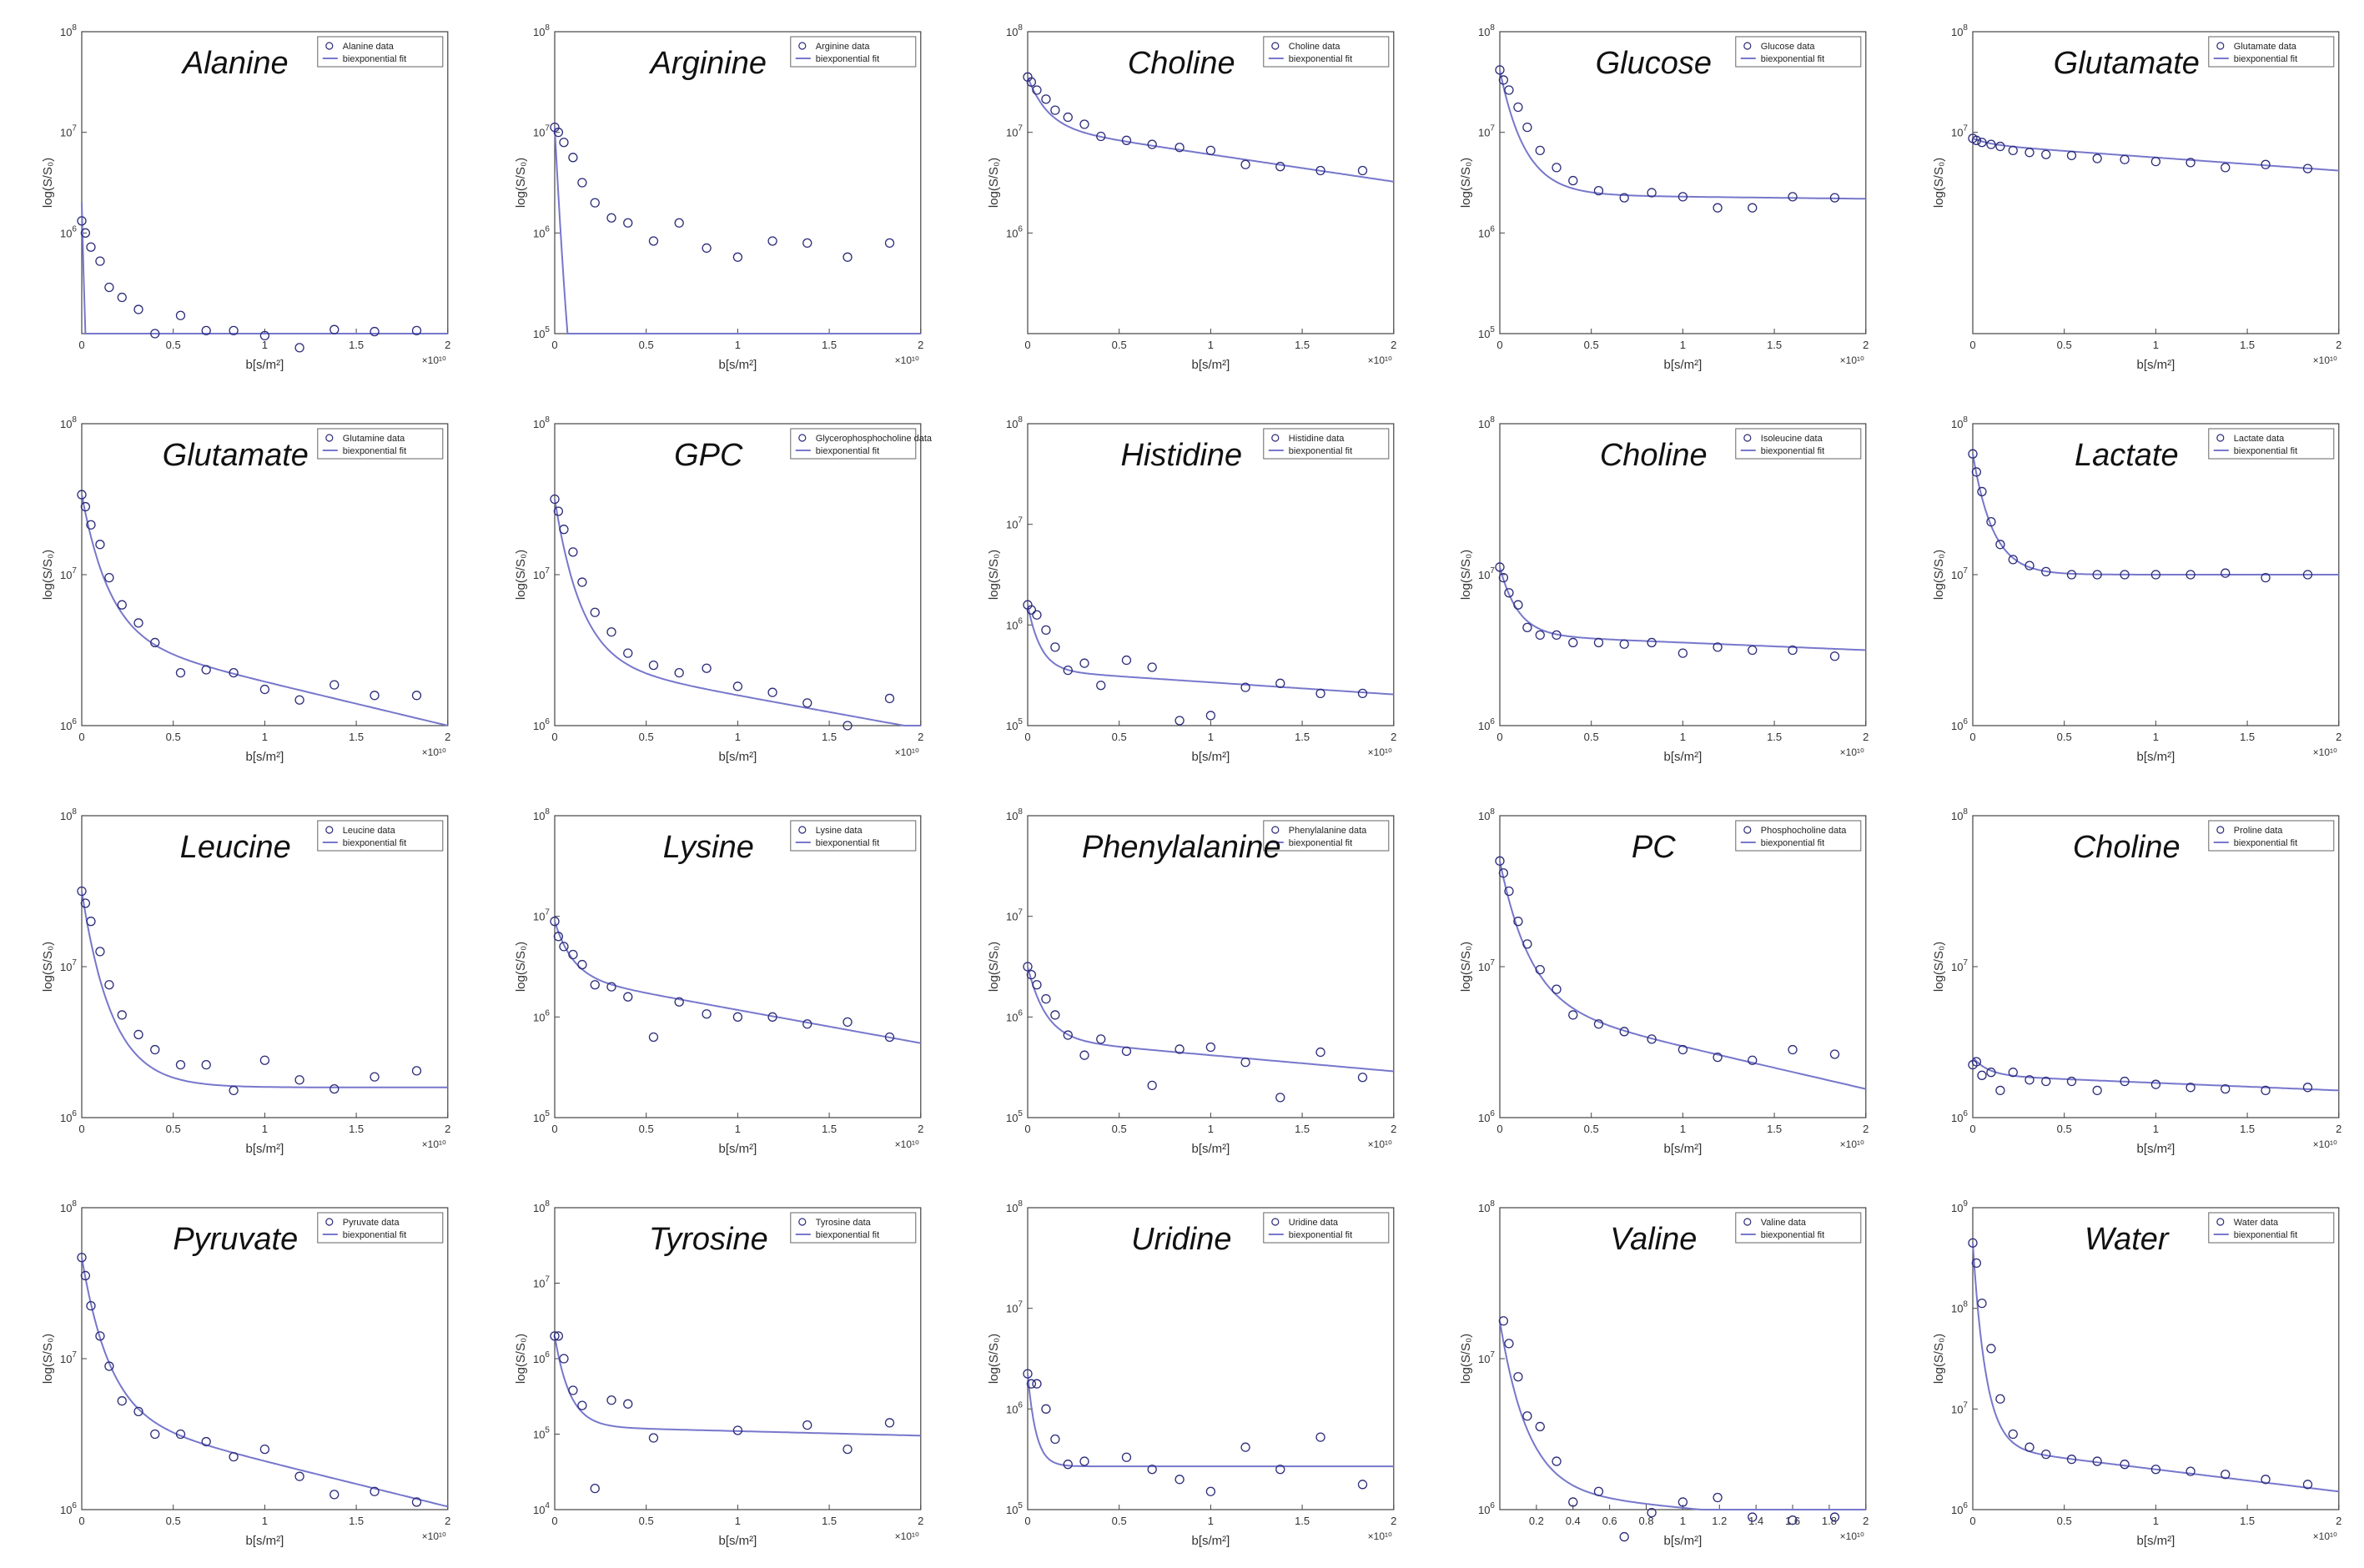  Describe the element at coordinates (1654, 63) in the screenshot. I see `panel-title: Glucose` at that location.